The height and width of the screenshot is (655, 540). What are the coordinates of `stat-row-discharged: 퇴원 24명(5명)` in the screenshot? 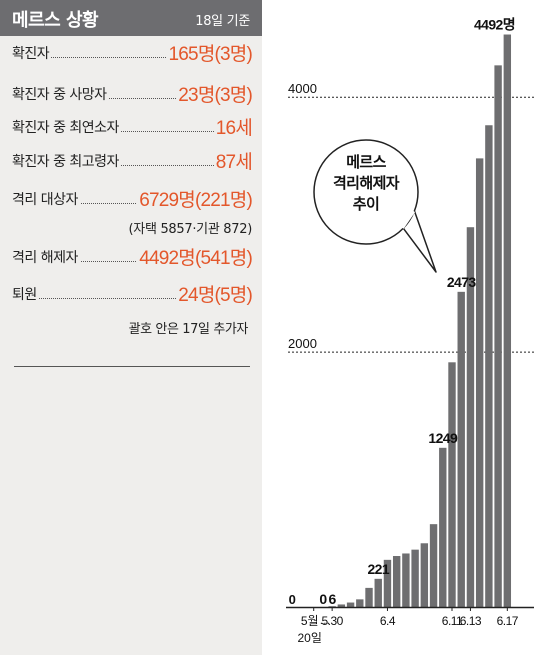 It's located at (132, 293).